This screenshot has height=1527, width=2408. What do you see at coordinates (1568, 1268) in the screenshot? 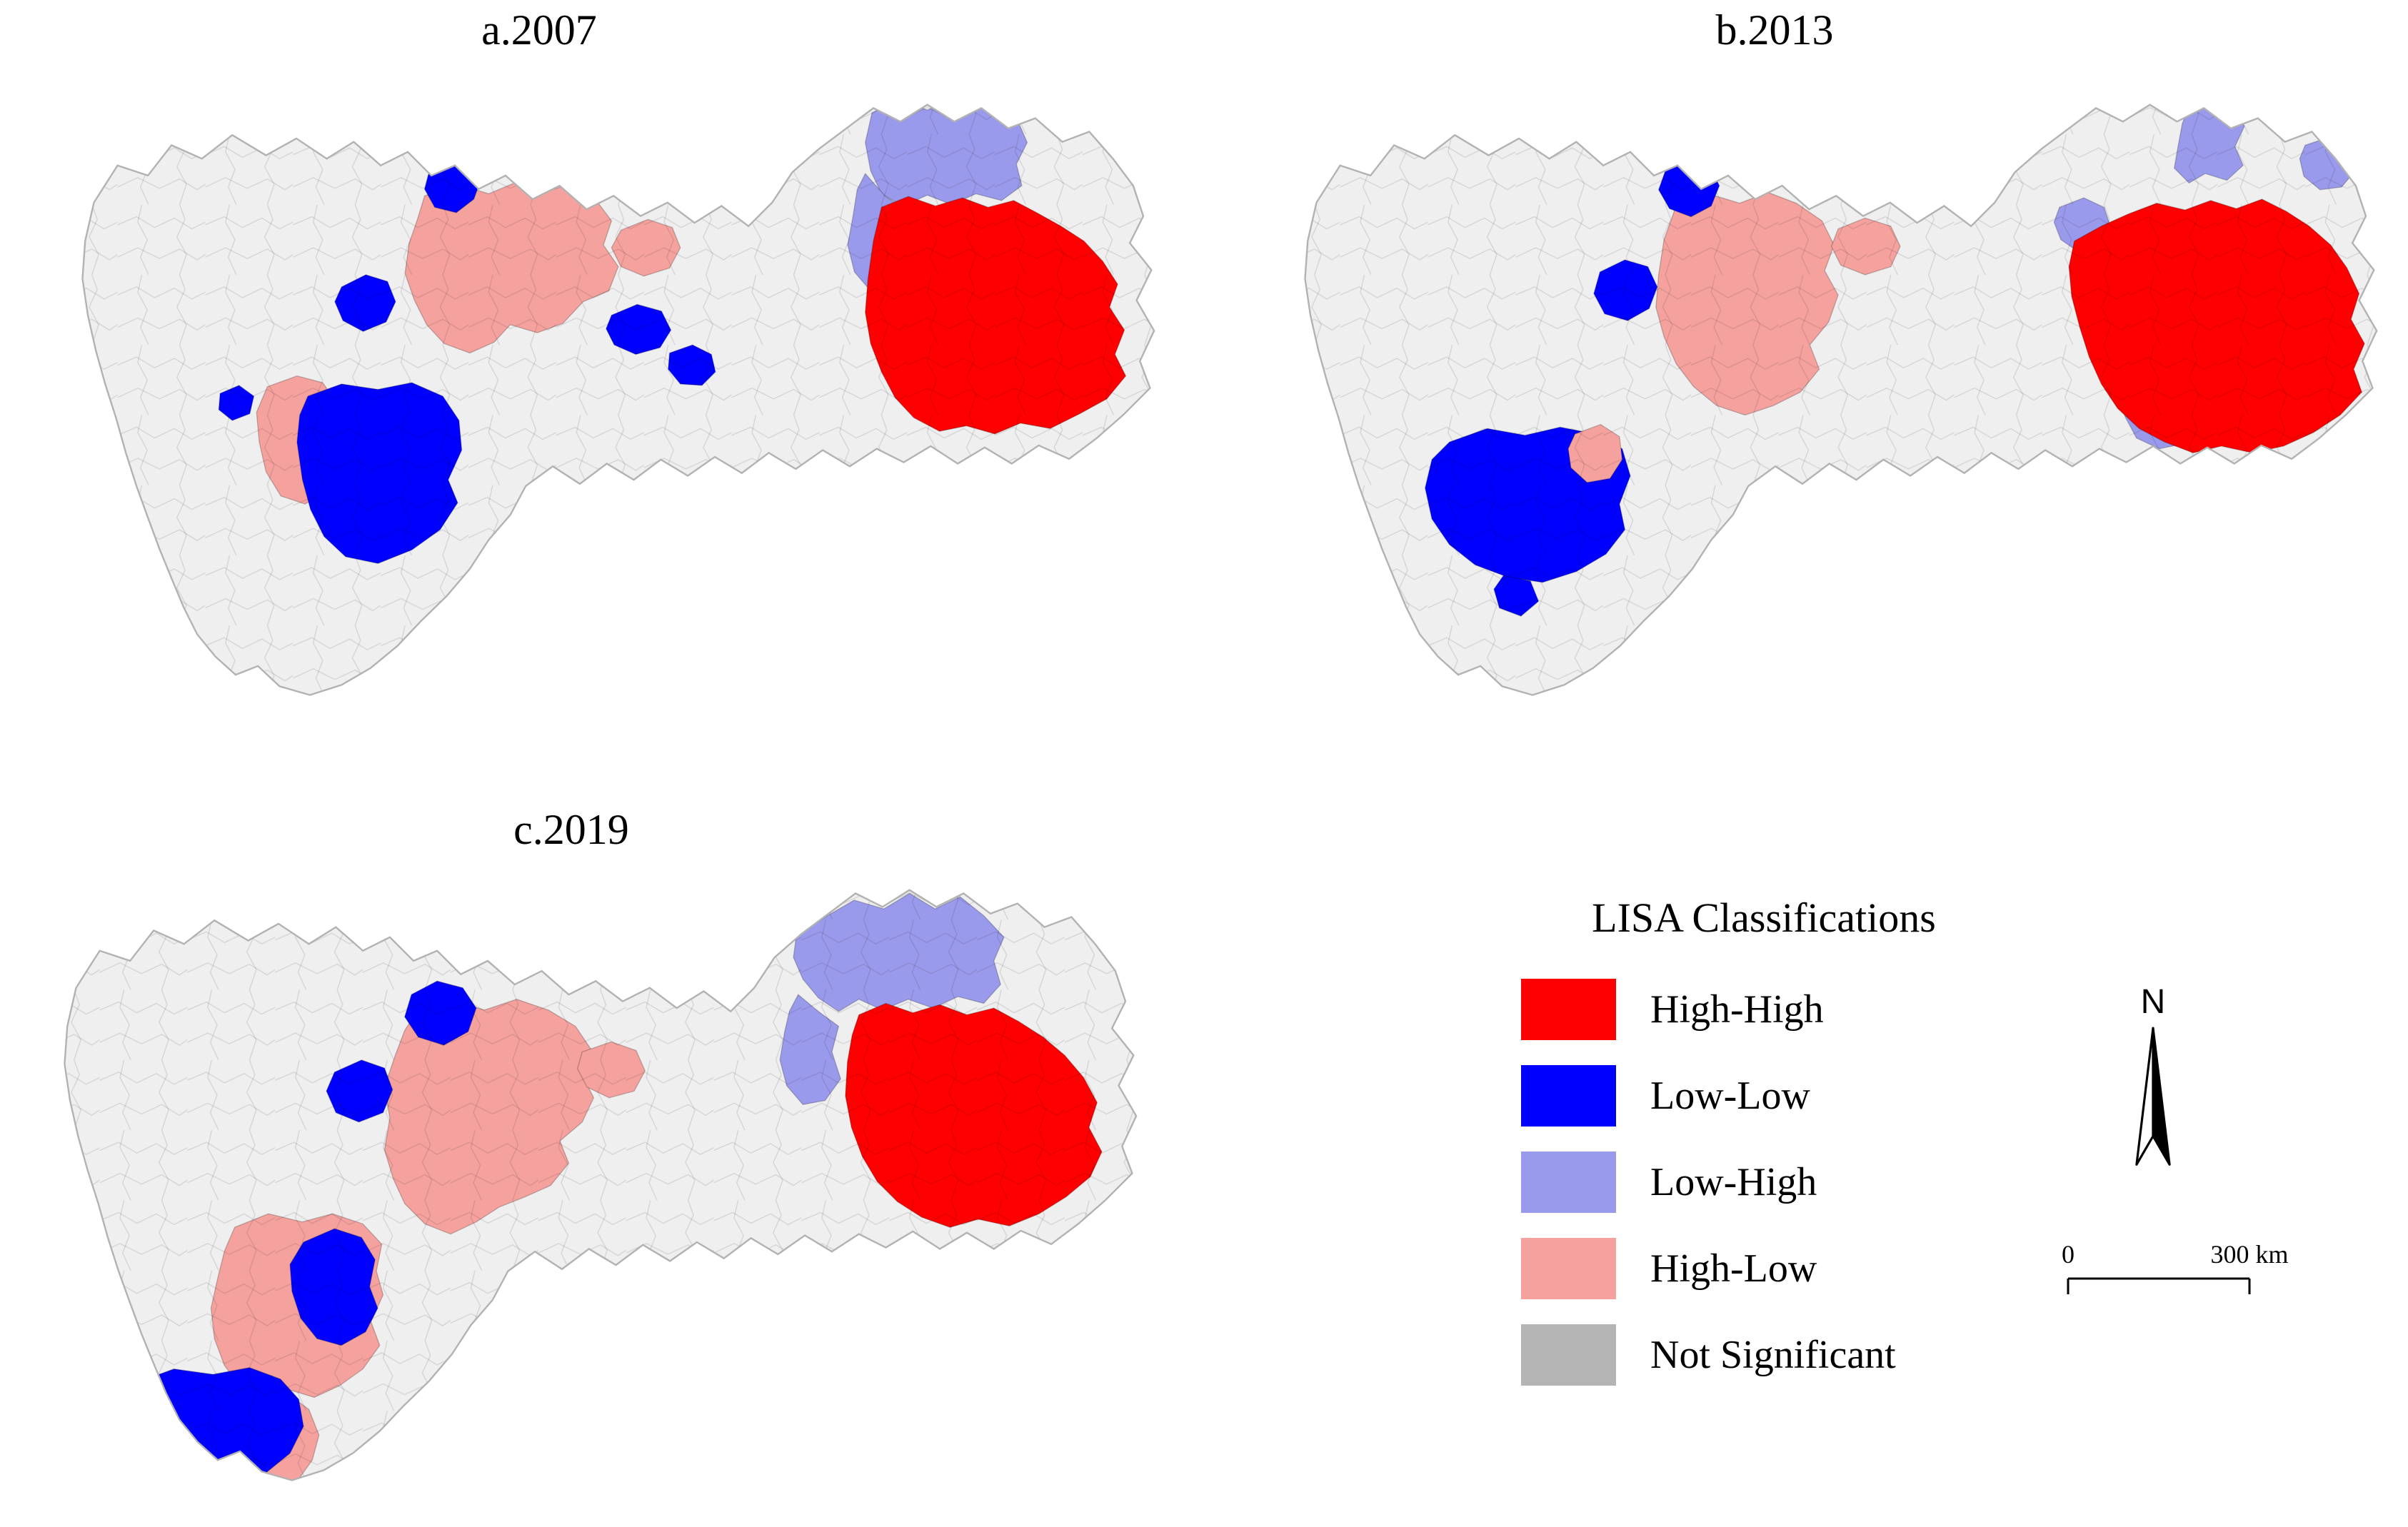
I see `high-low-swatch` at bounding box center [1568, 1268].